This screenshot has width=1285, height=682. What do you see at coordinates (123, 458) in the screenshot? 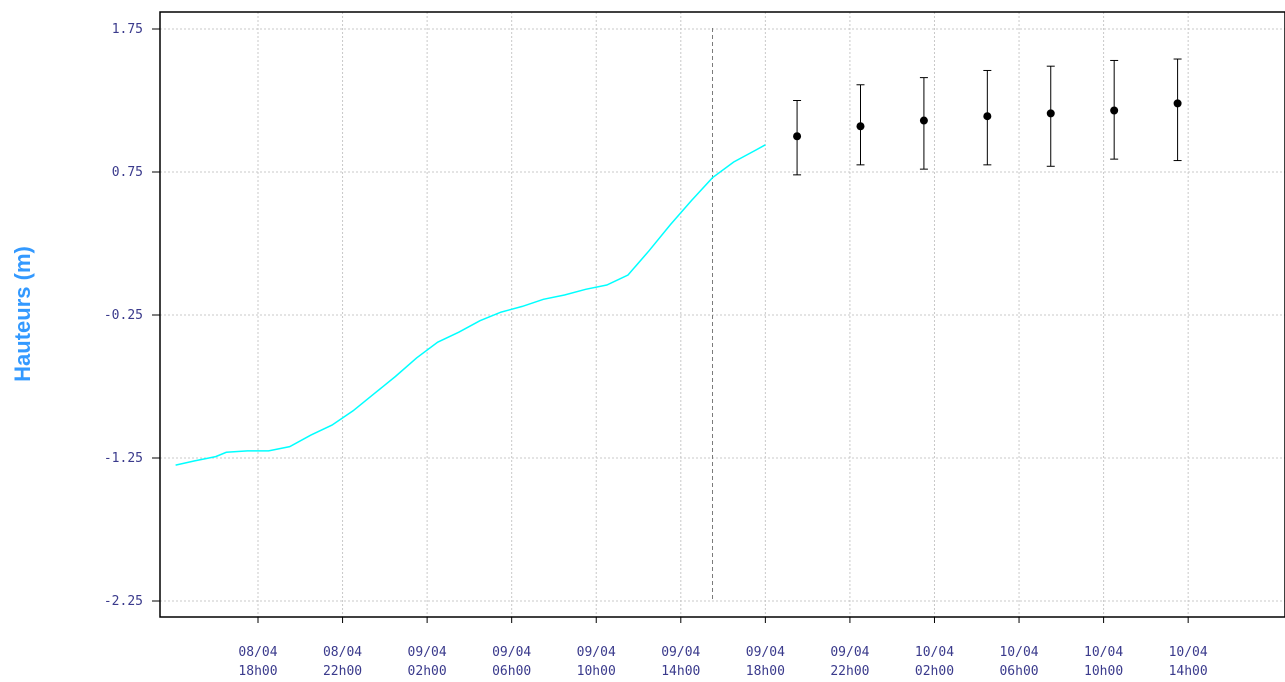
I see `y-tick-label: -1.25` at bounding box center [123, 458].